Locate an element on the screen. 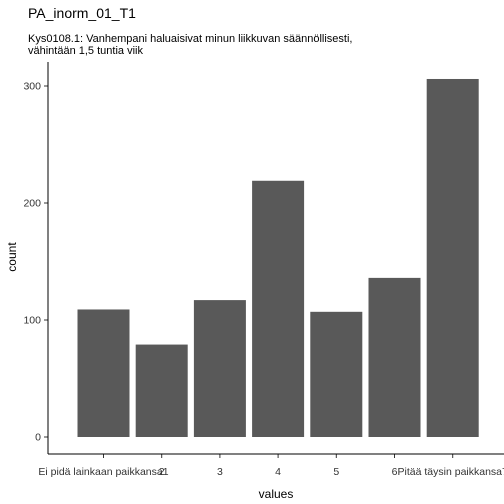 The image size is (504, 504). y-axis-ticks: 0 100 200 300 is located at coordinates (35, 262).